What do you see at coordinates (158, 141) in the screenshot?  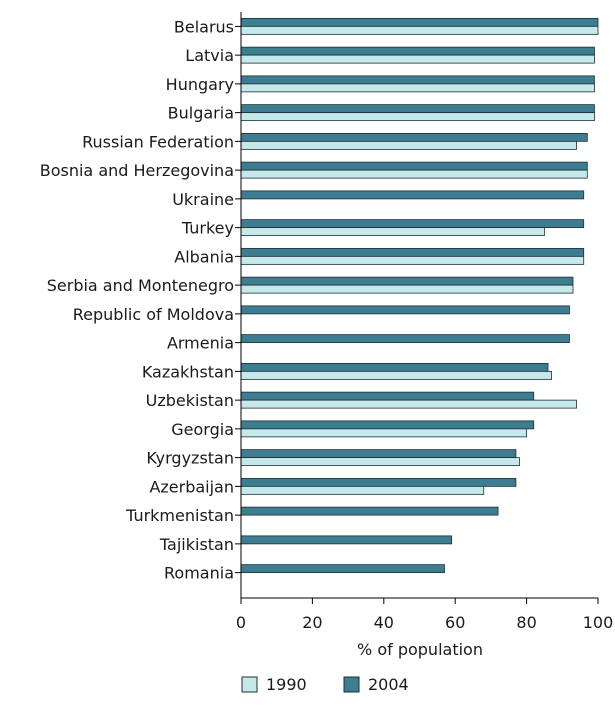 I see `category-label: Russian Federation` at bounding box center [158, 141].